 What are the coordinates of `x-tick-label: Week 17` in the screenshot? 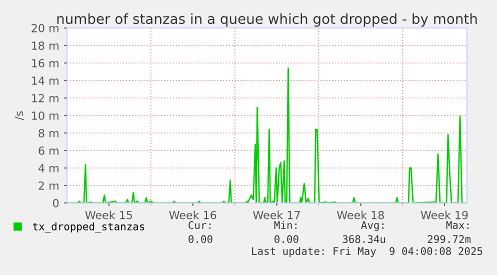 It's located at (276, 215).